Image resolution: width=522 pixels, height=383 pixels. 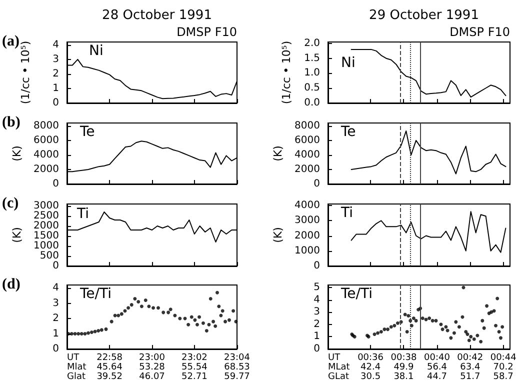 I want to click on series-label: Te/Ti, so click(x=95, y=294).